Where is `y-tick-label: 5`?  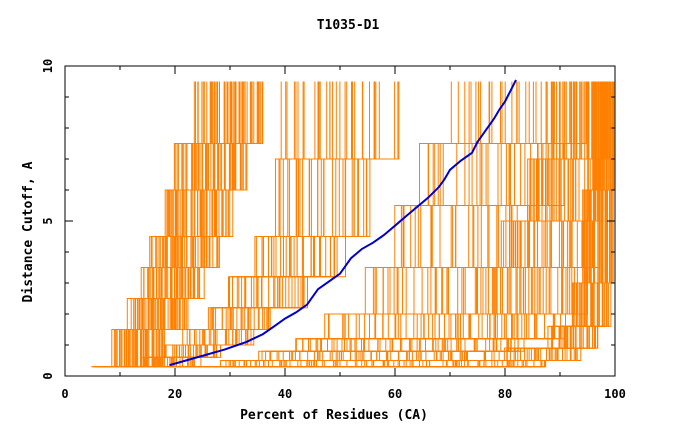
y-tick-label: 5 is located at coordinates (48, 220).